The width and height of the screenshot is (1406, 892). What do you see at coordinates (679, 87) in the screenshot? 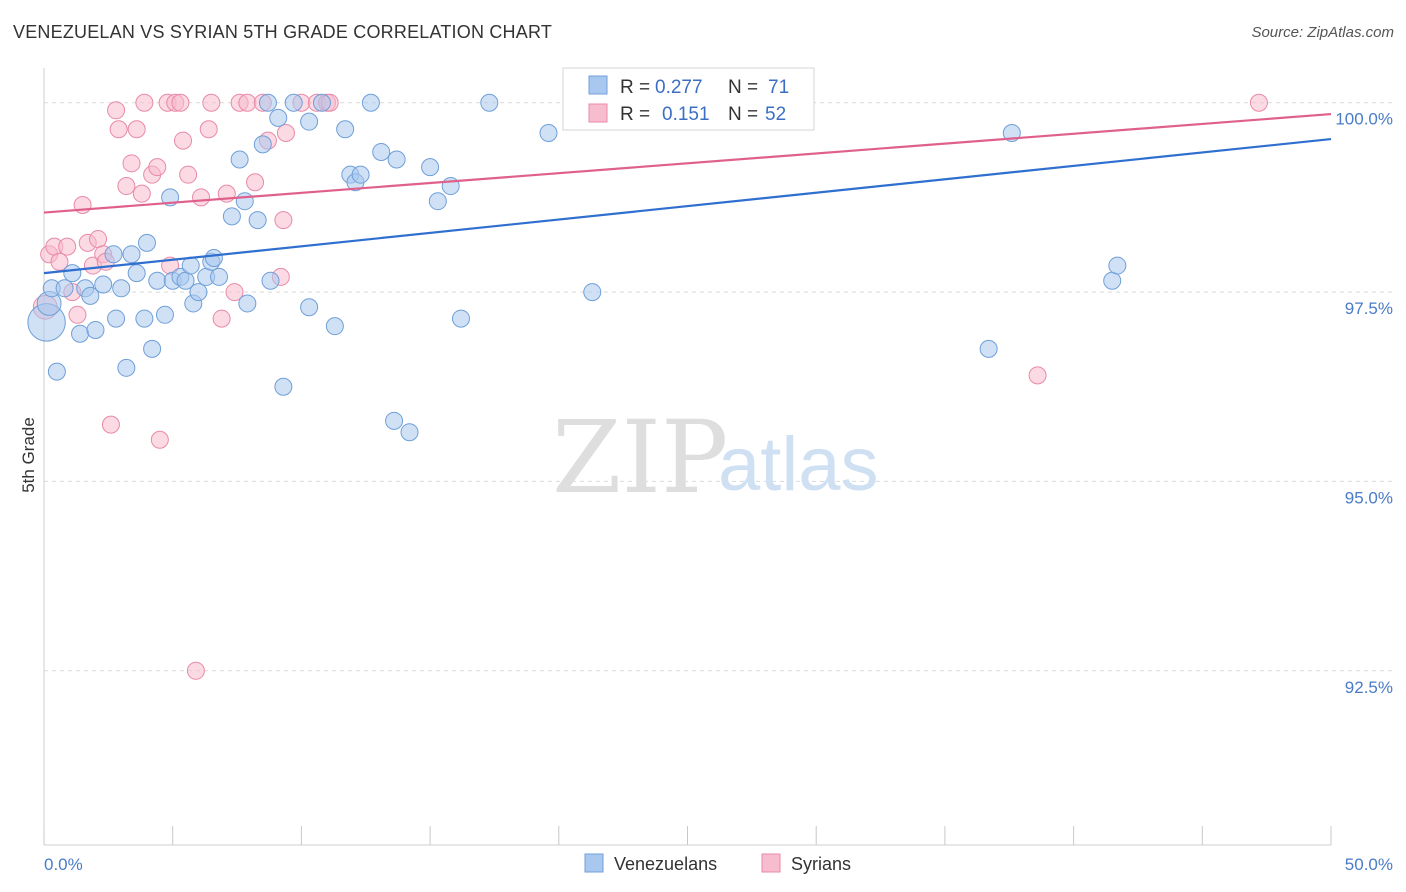
I see `legend-r-value-1: 0.277` at bounding box center [679, 87].